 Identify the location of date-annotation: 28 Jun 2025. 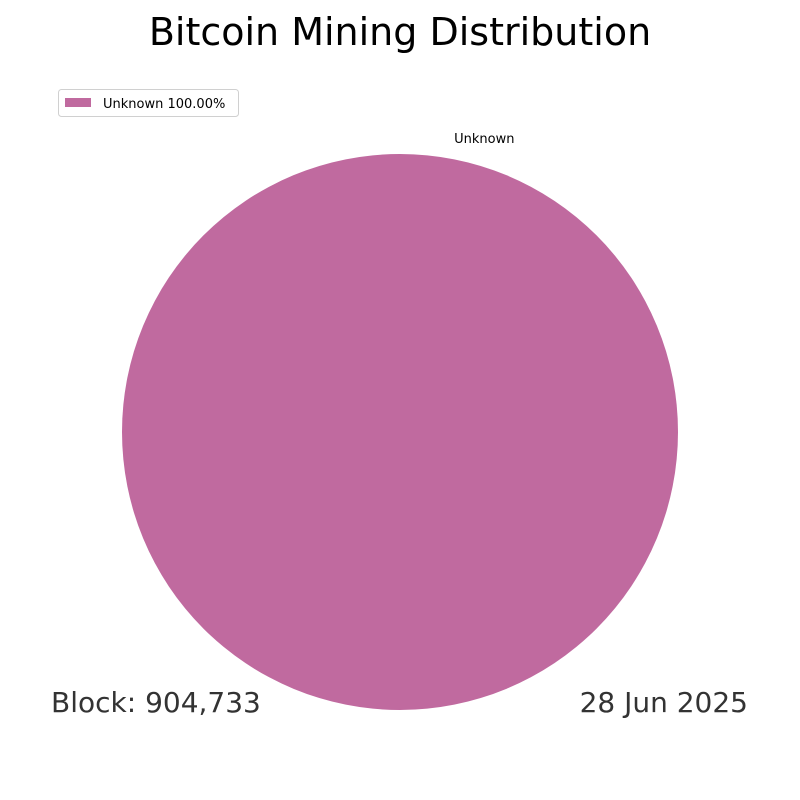
(664, 702).